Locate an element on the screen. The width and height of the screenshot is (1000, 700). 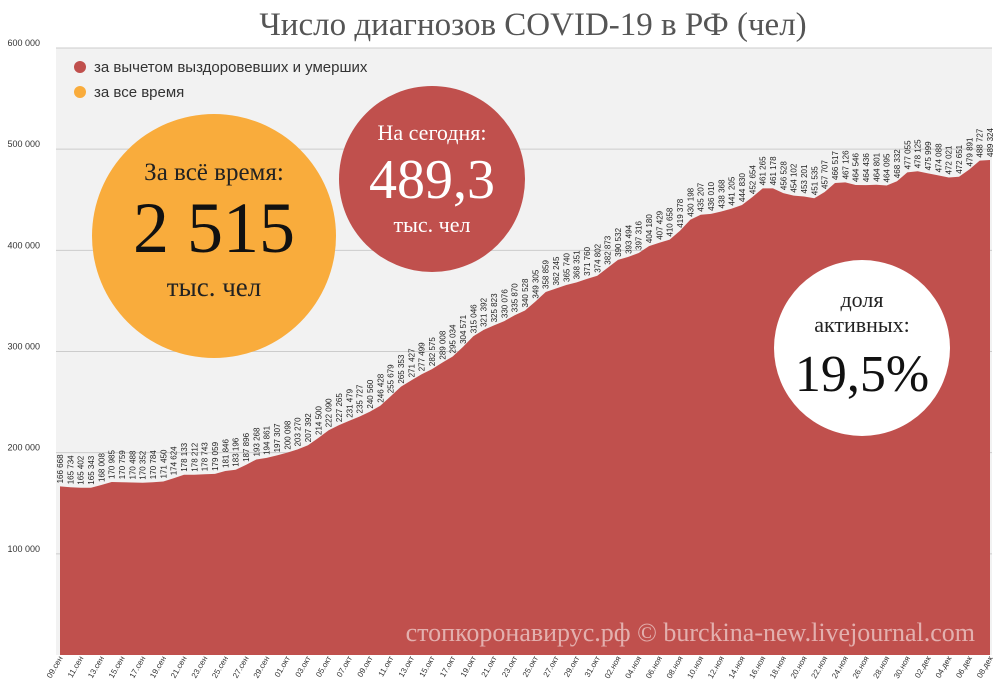
data-label: 165 734 is located at coordinates (70, 469).